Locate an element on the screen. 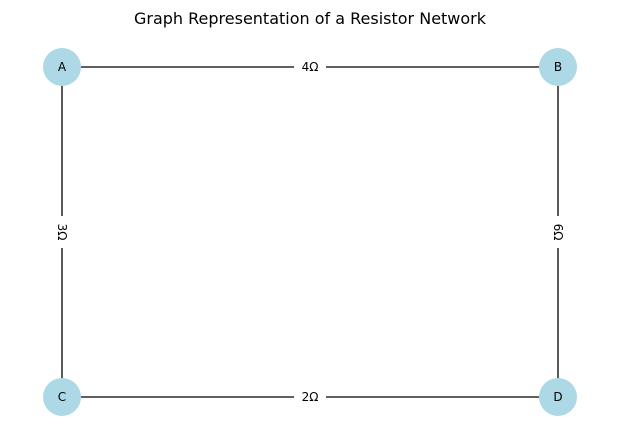 The width and height of the screenshot is (619, 442). edge-label-group: 2Ω is located at coordinates (310, 397).